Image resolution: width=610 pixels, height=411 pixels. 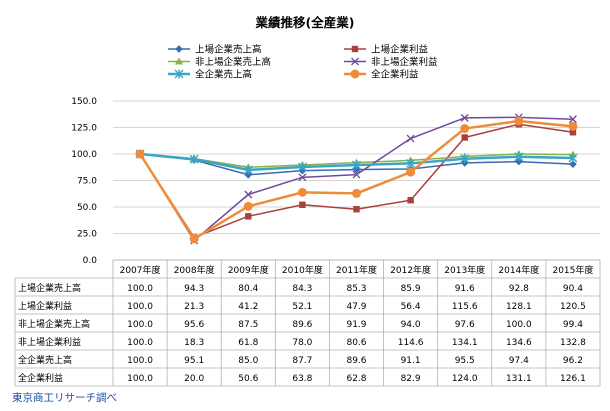 I want to click on x-tick-label: 2014年度, so click(x=518, y=270).